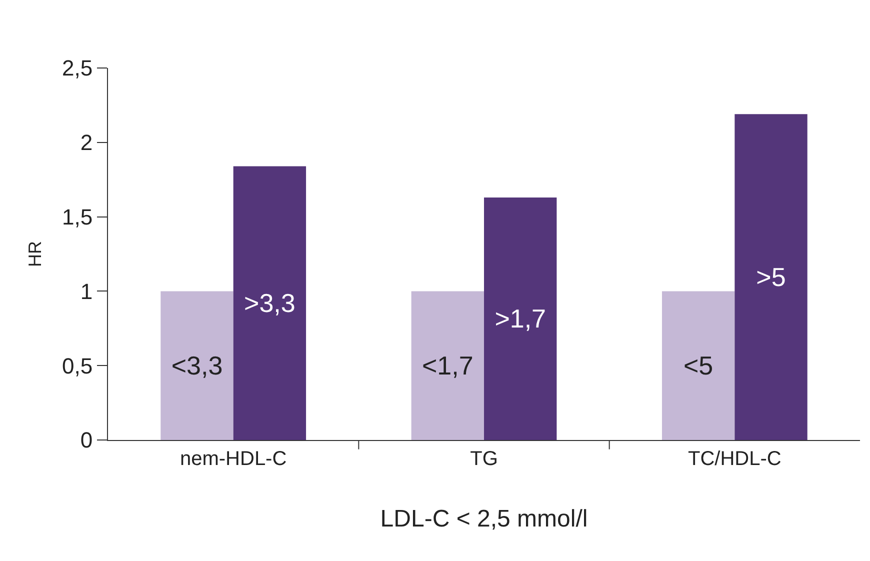  Describe the element at coordinates (233, 459) in the screenshot. I see `x-tick-label: nem-HDL-C` at that location.